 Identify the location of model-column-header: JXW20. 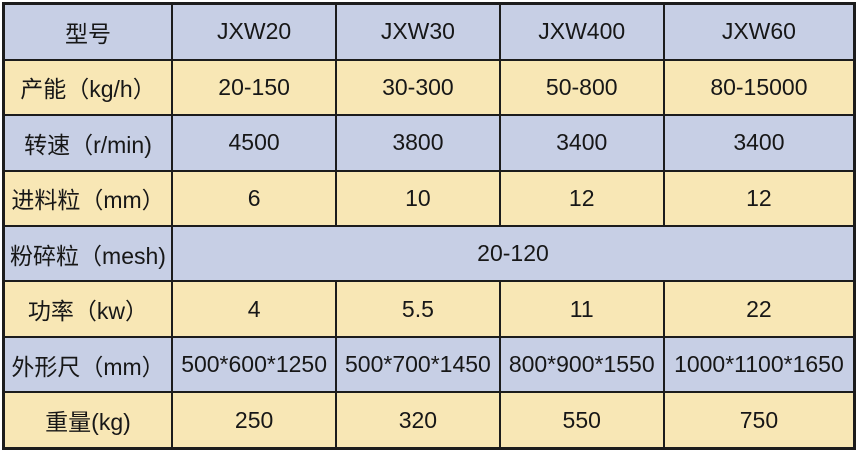
(254, 31).